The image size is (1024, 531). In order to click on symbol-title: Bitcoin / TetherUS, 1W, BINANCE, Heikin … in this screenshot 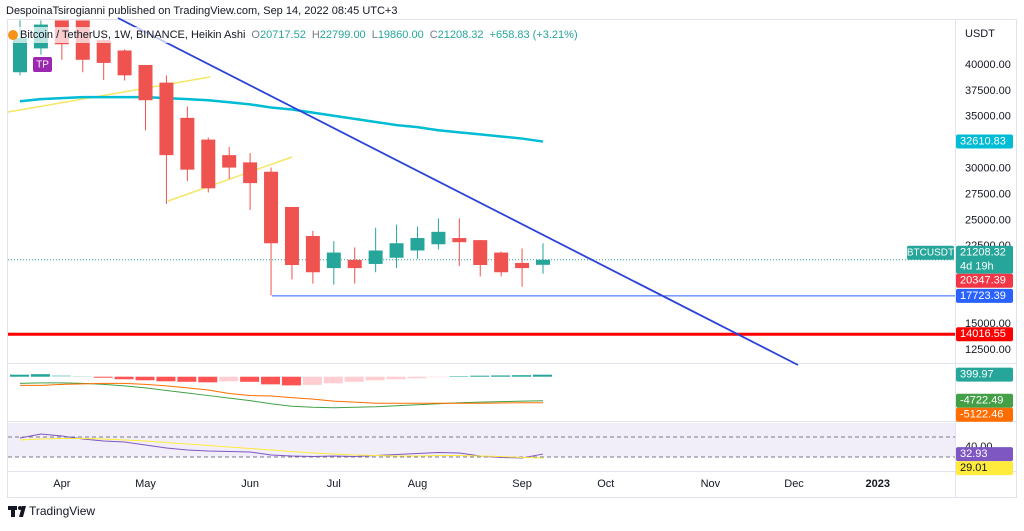, I will do `click(132, 35)`.